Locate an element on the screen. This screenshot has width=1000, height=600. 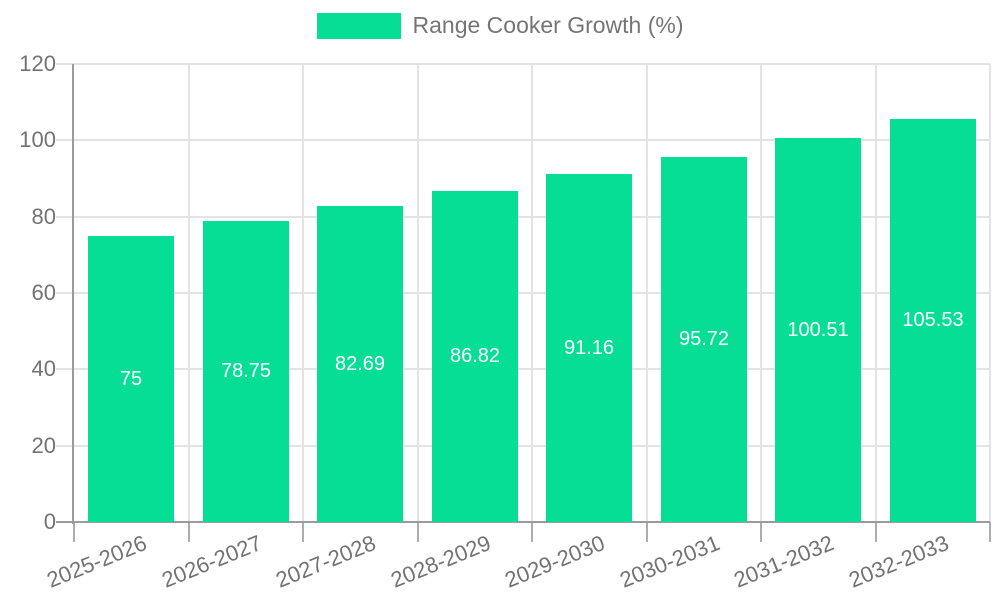
y-tick-label: 80 is located at coordinates (43, 216).